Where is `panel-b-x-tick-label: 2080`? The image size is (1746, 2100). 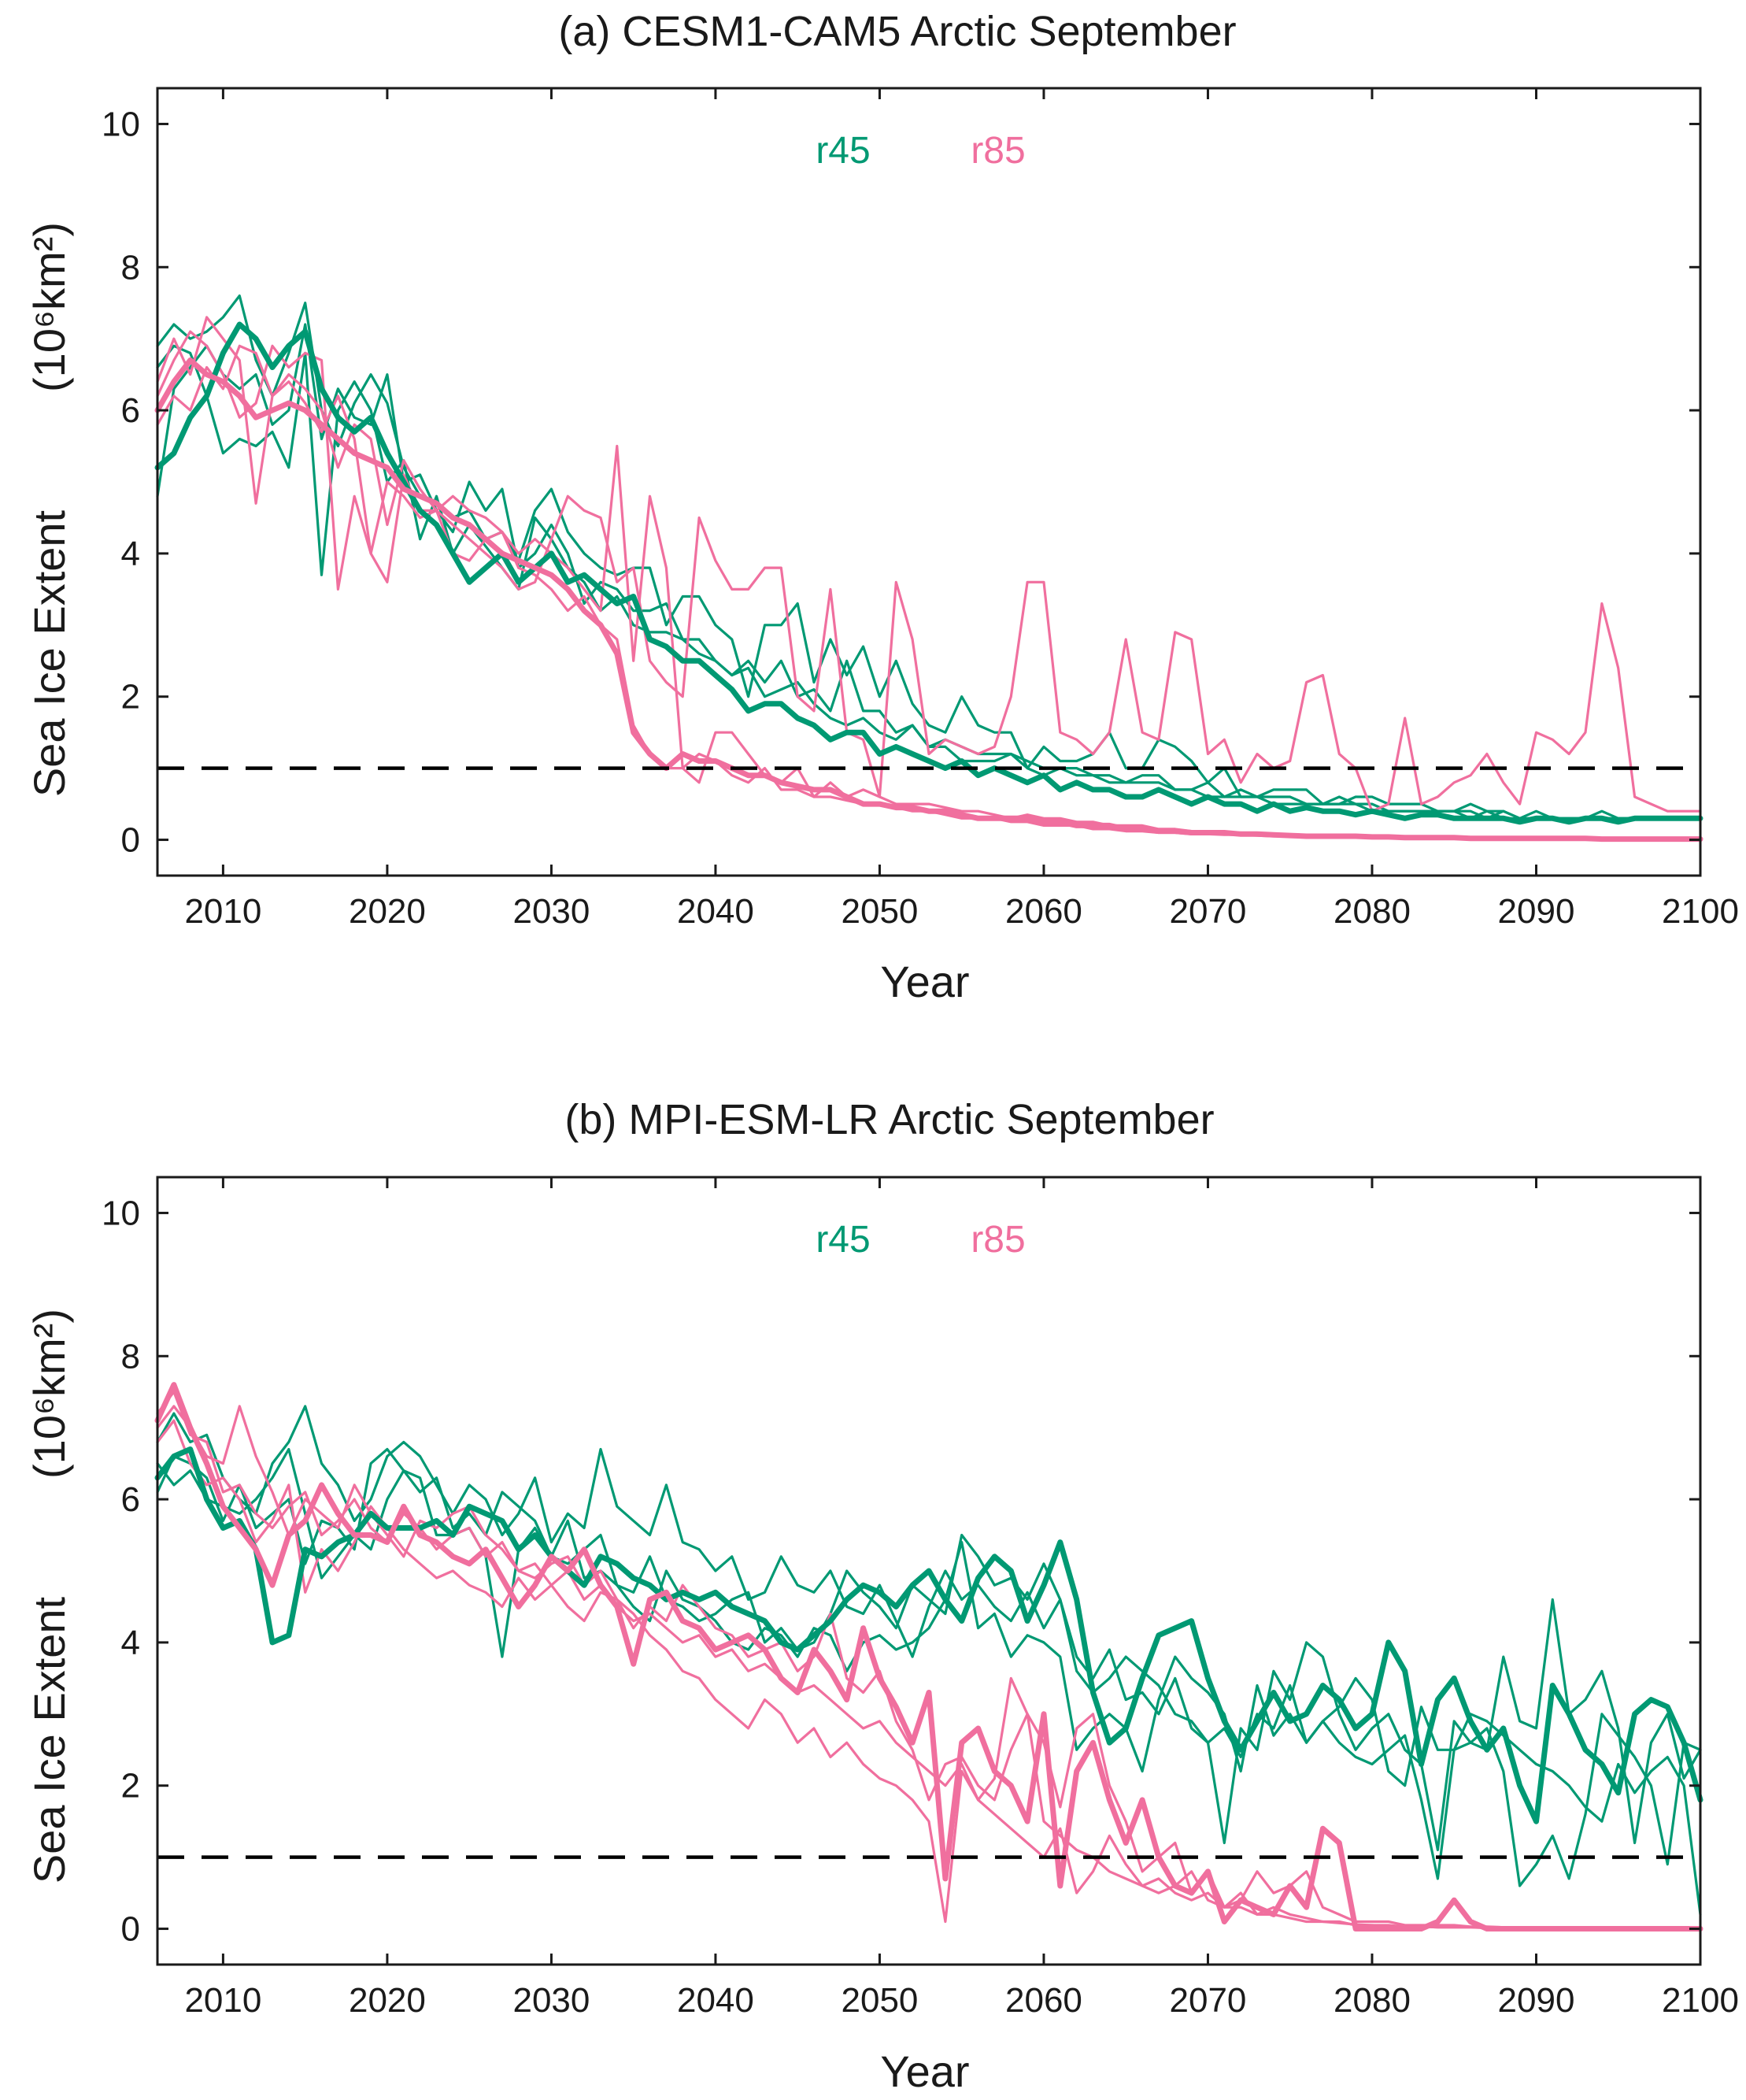 panel-b-x-tick-label: 2080 is located at coordinates (1372, 2001).